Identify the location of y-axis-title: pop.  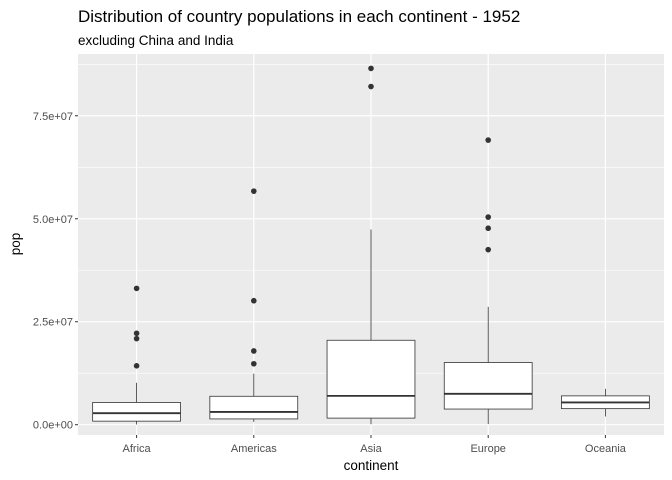
(15, 244).